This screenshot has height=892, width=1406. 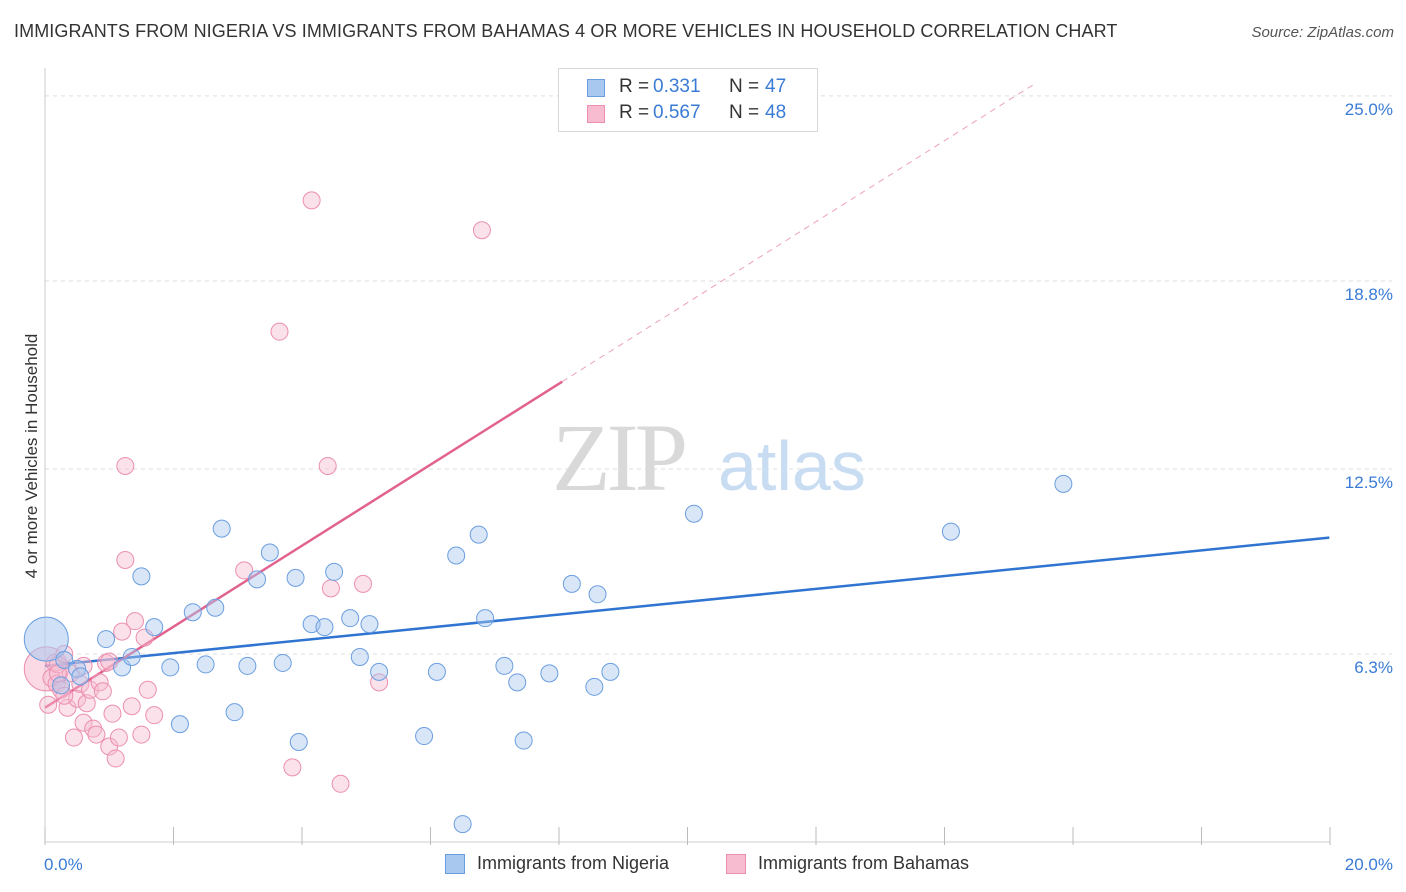 I want to click on y-tick-label: 6.3%, so click(x=1373, y=667).